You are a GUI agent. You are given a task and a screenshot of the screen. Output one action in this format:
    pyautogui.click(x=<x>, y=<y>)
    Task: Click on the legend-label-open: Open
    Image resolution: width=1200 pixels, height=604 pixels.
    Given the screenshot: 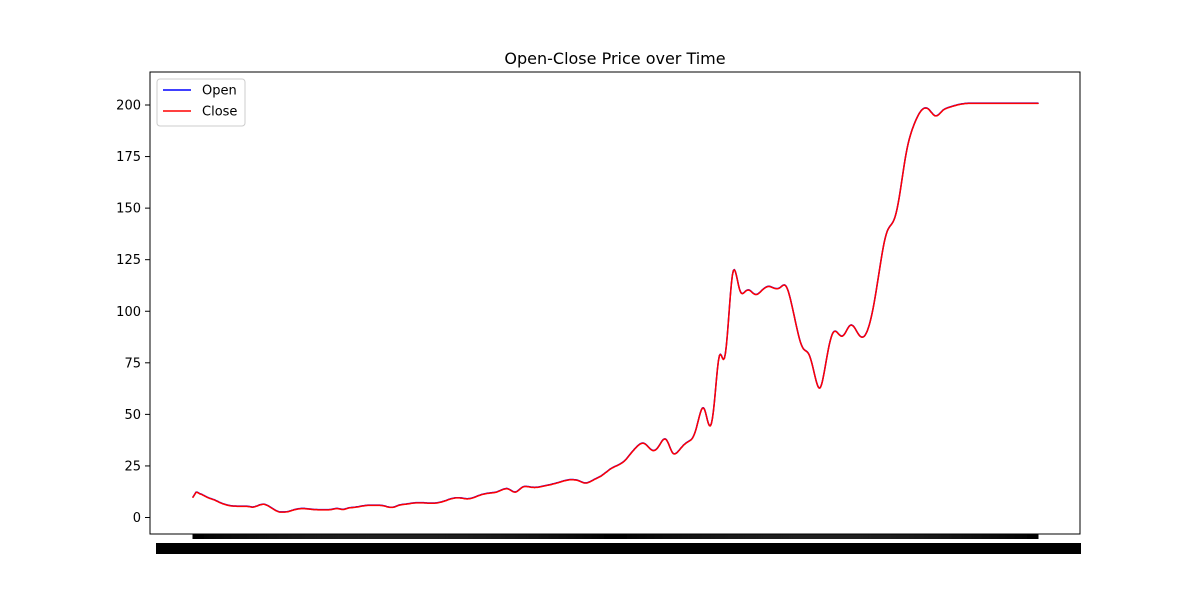 What is the action you would take?
    pyautogui.click(x=219, y=91)
    